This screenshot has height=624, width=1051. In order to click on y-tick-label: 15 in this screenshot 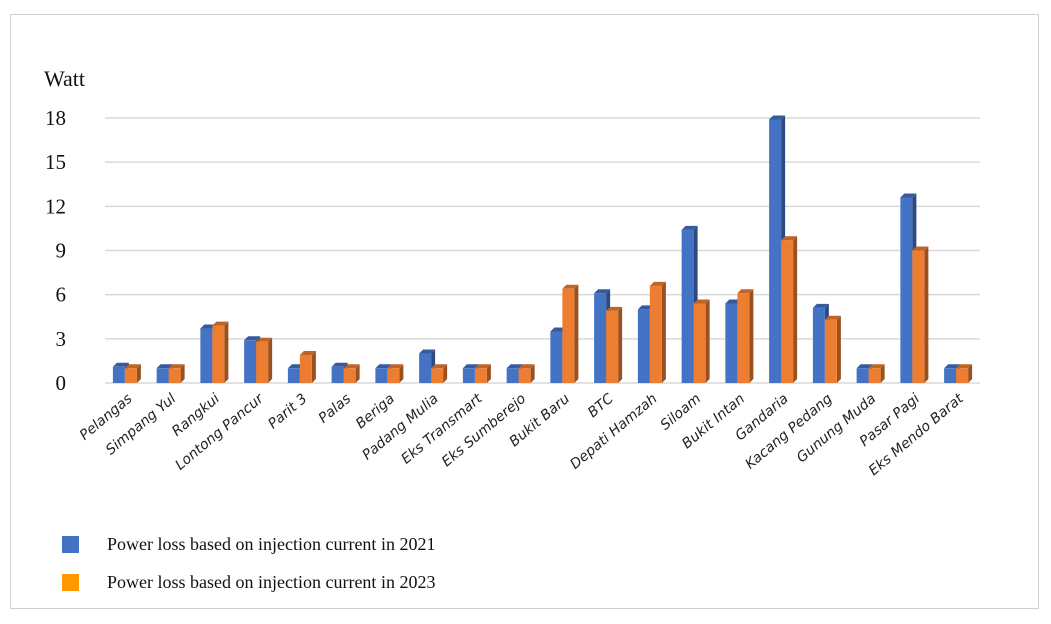, I will do `click(55, 162)`.